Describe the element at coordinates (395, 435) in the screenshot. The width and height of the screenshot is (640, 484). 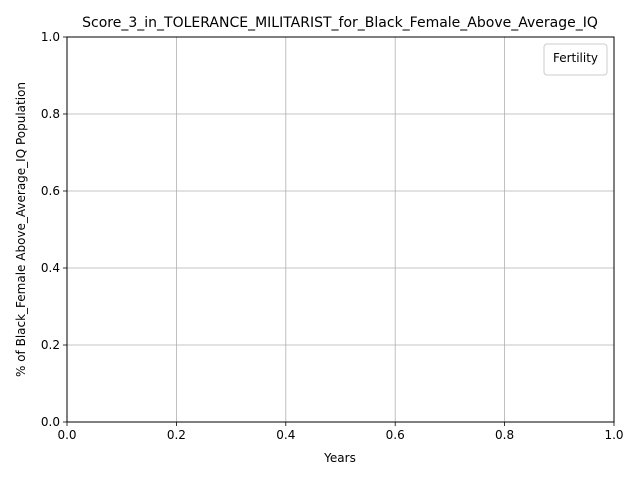
I see `x-tick-label: 0.6` at that location.